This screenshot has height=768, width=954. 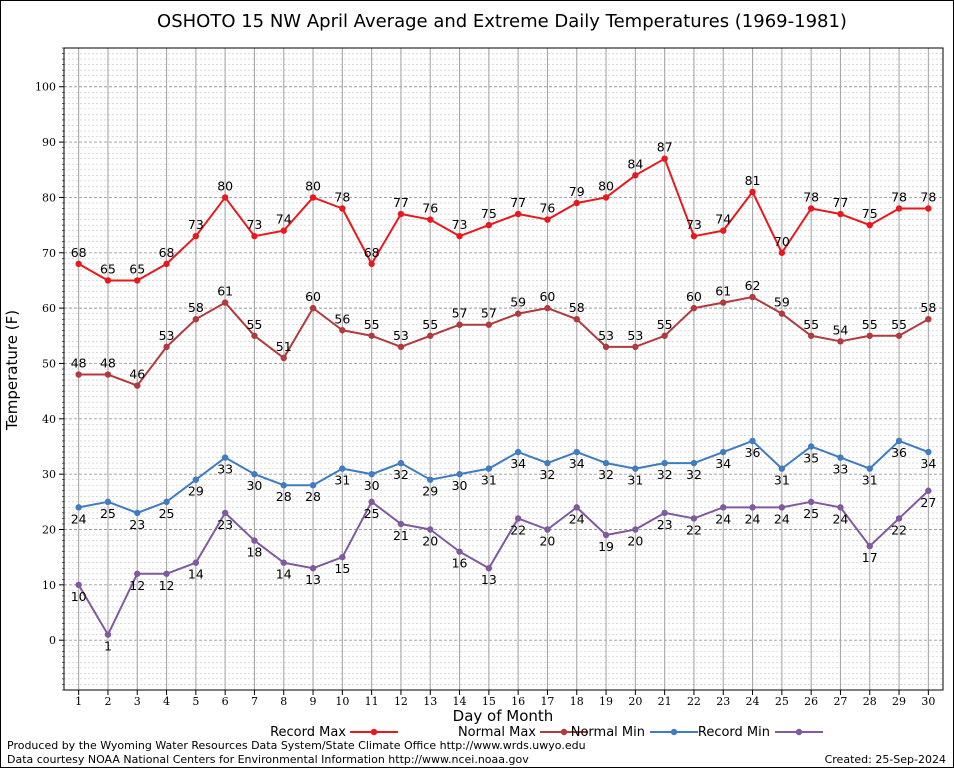 I want to click on record-max-legend-label: Record Max, so click(x=308, y=732).